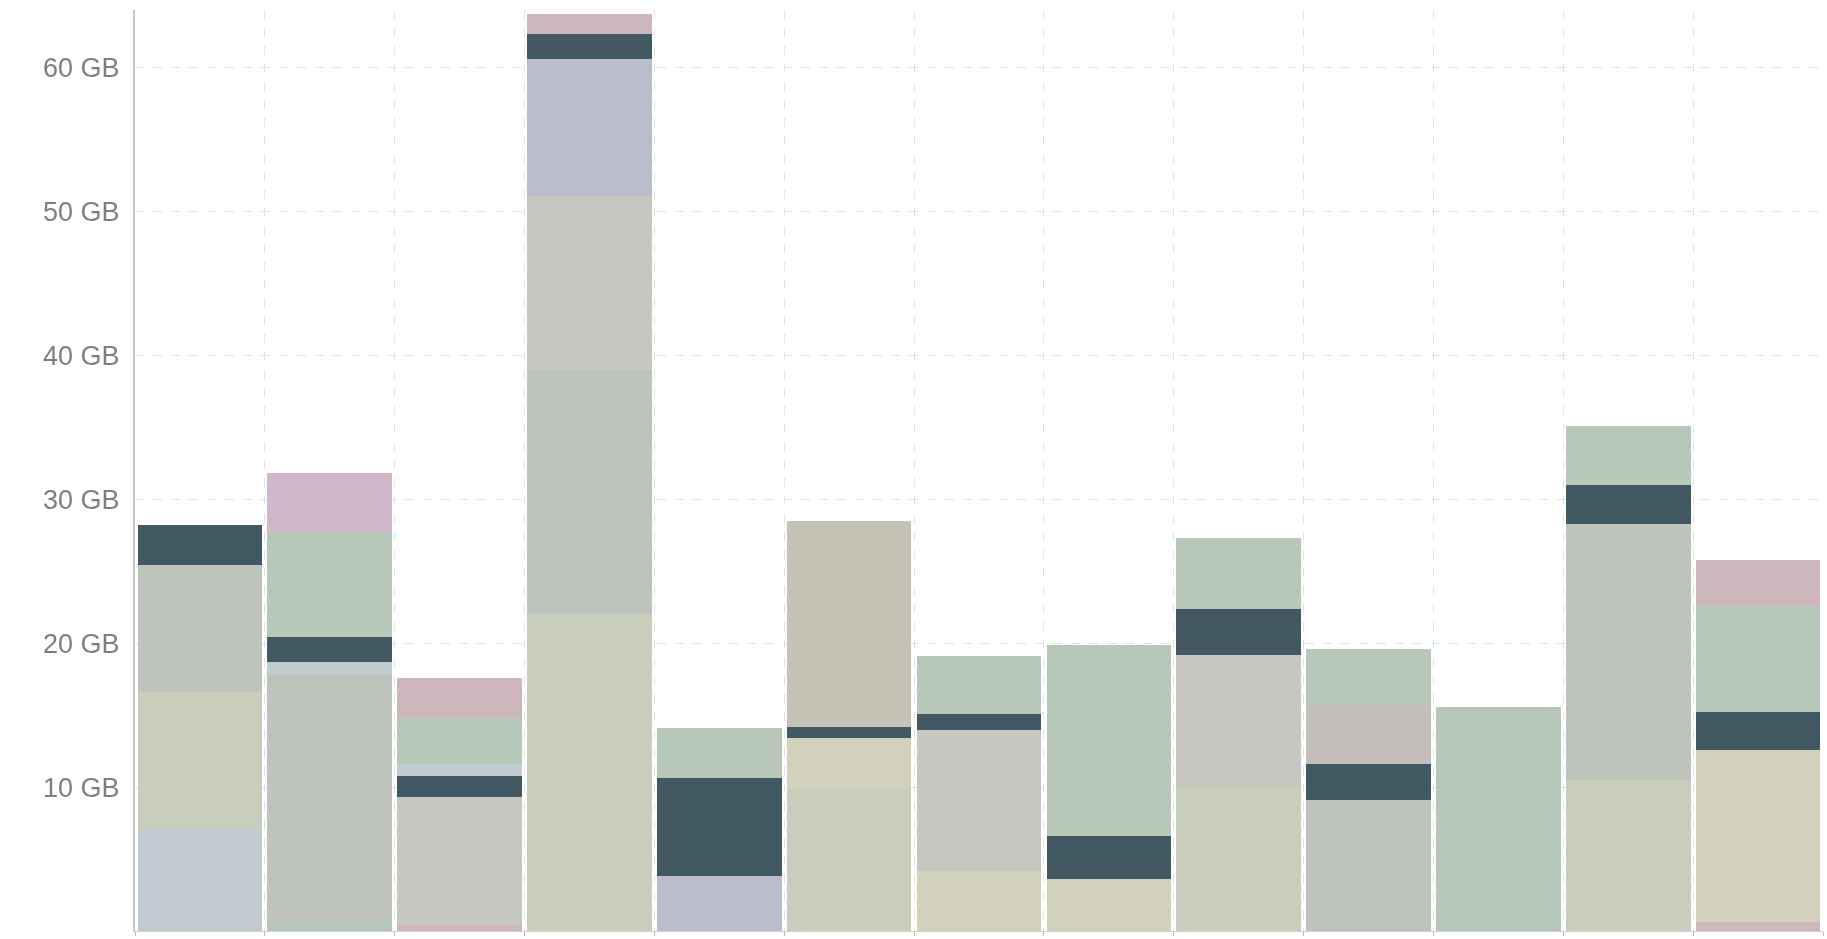 Image resolution: width=1827 pixels, height=939 pixels. Describe the element at coordinates (81, 355) in the screenshot. I see `y-tick-label: 40 GB` at that location.